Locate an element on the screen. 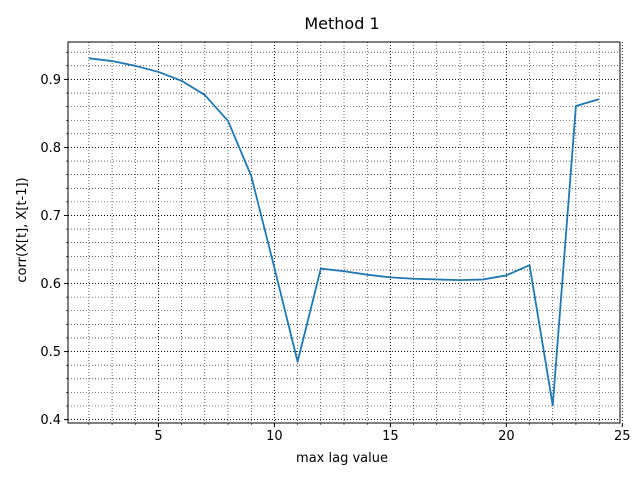 The image size is (640, 480). x-tick-label: 10 is located at coordinates (274, 436).